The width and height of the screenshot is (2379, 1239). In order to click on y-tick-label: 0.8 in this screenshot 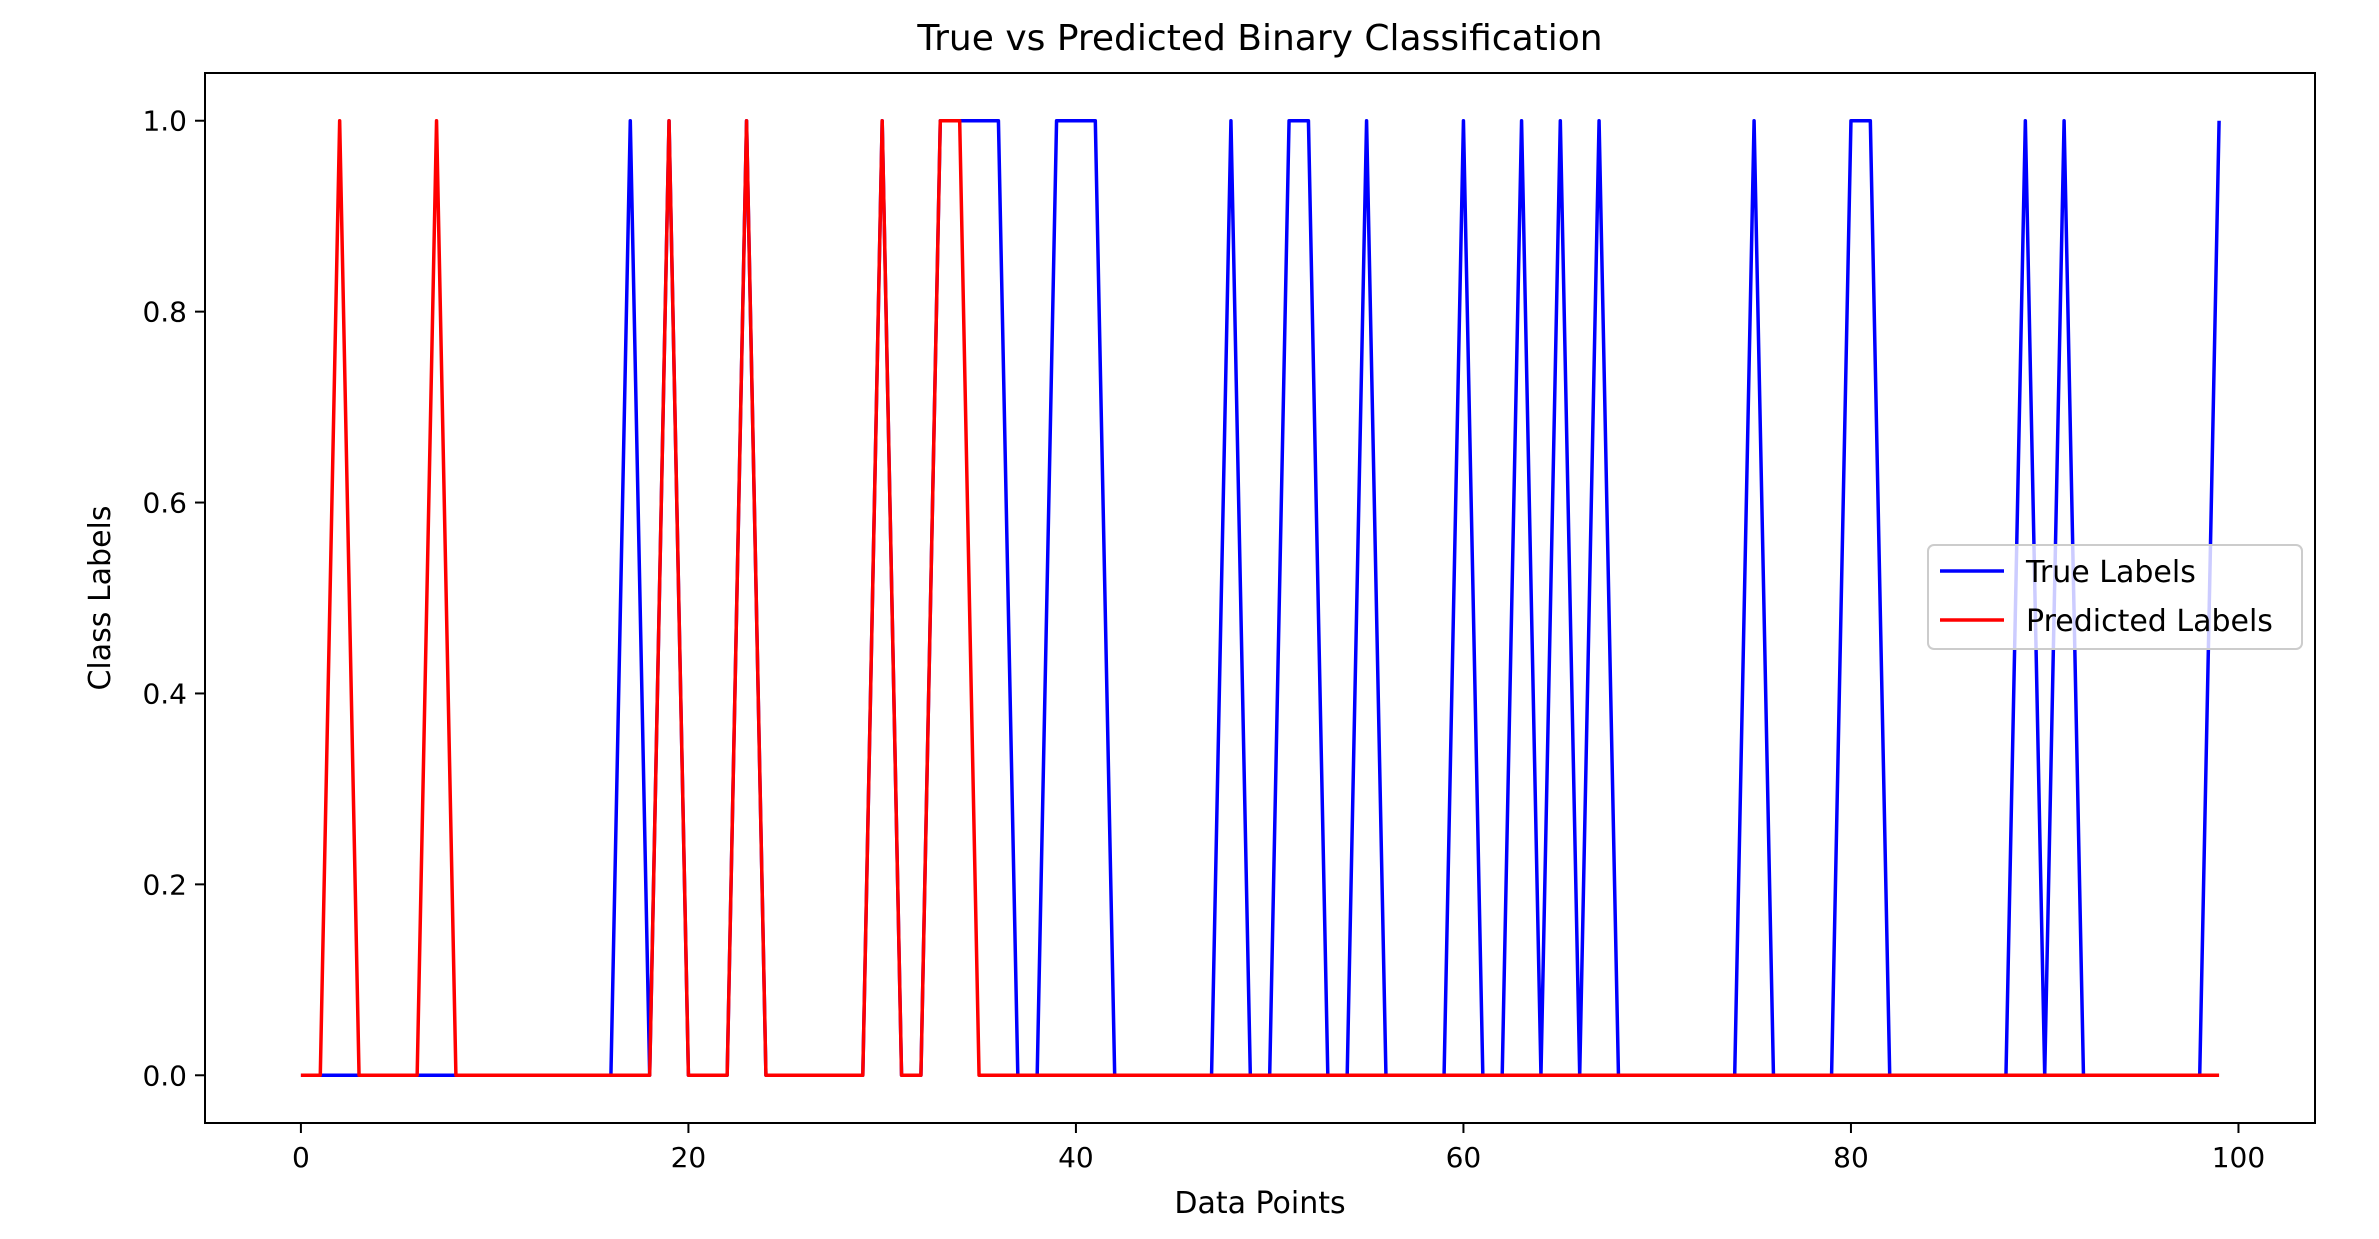, I will do `click(164, 312)`.